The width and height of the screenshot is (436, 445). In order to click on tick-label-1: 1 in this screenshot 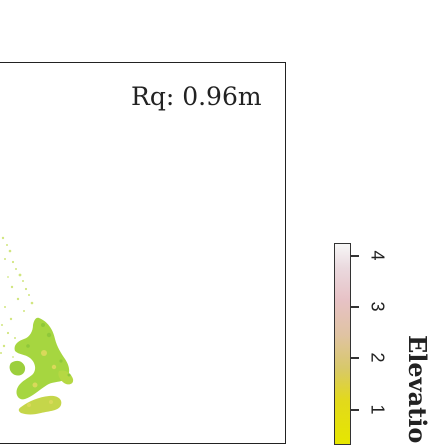, I will do `click(377, 409)`.